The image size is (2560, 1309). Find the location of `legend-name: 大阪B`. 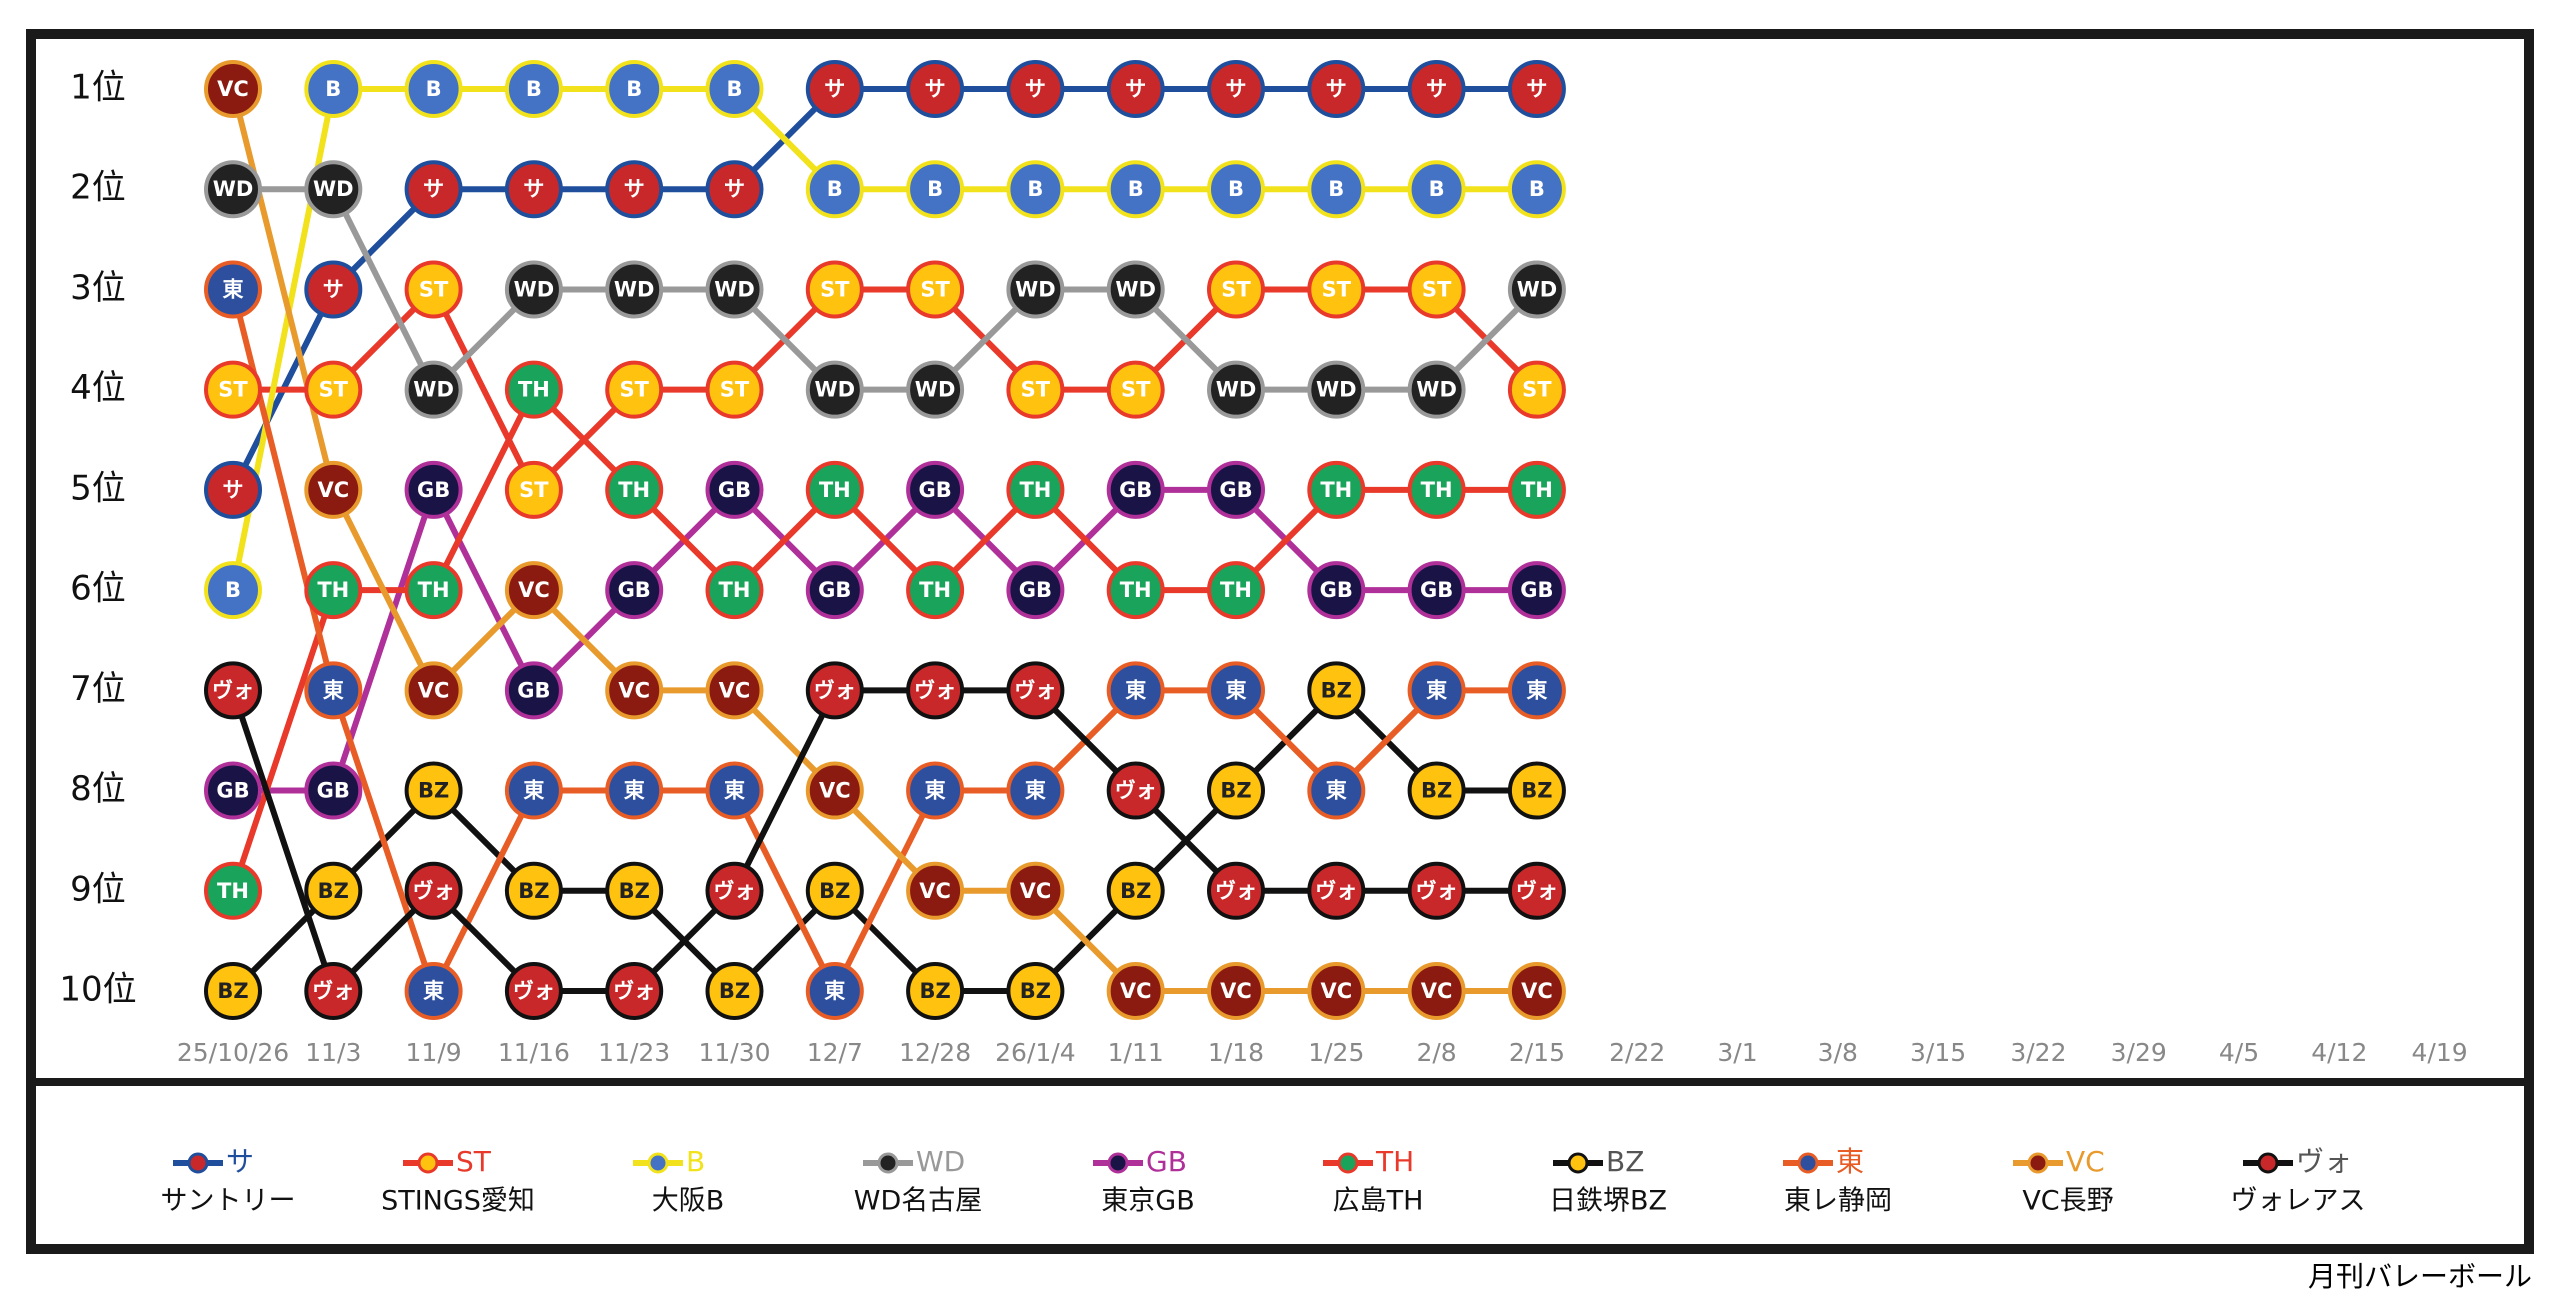

legend-name: 大阪B is located at coordinates (688, 1201).